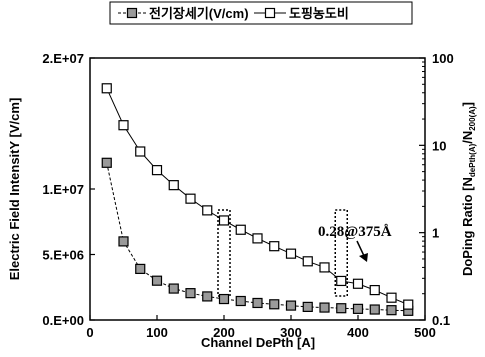  I want to click on highlight-boxes, so click(282, 253).